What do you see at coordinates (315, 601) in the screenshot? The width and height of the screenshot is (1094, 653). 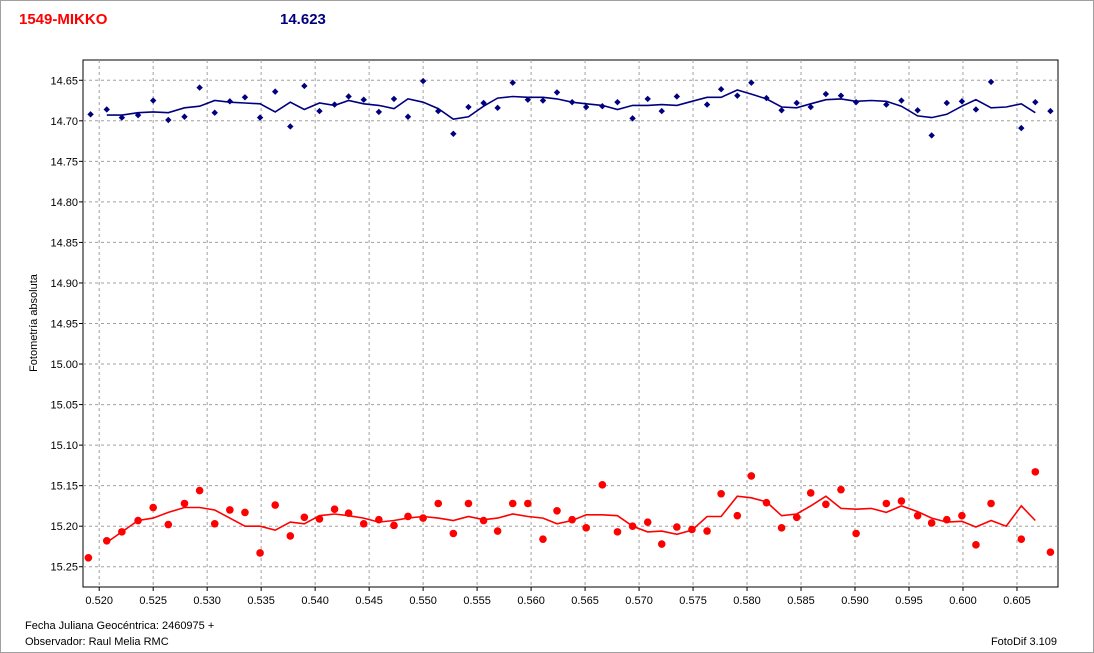 I see `x-tick-label: 0.540` at bounding box center [315, 601].